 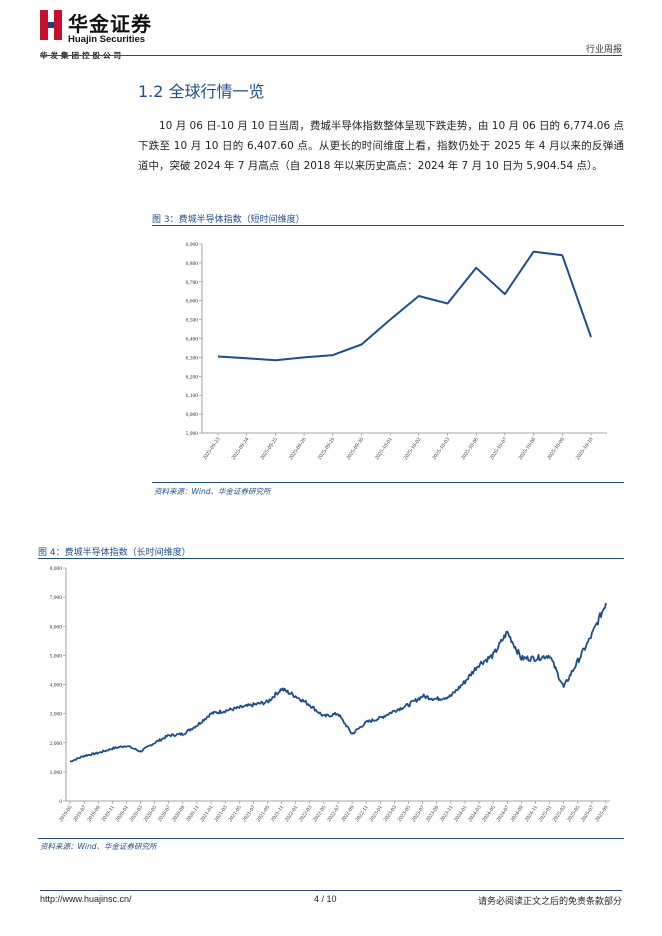 I want to click on figure4-source: 资料来源：Wind、华金证券研究所, so click(x=98, y=846).